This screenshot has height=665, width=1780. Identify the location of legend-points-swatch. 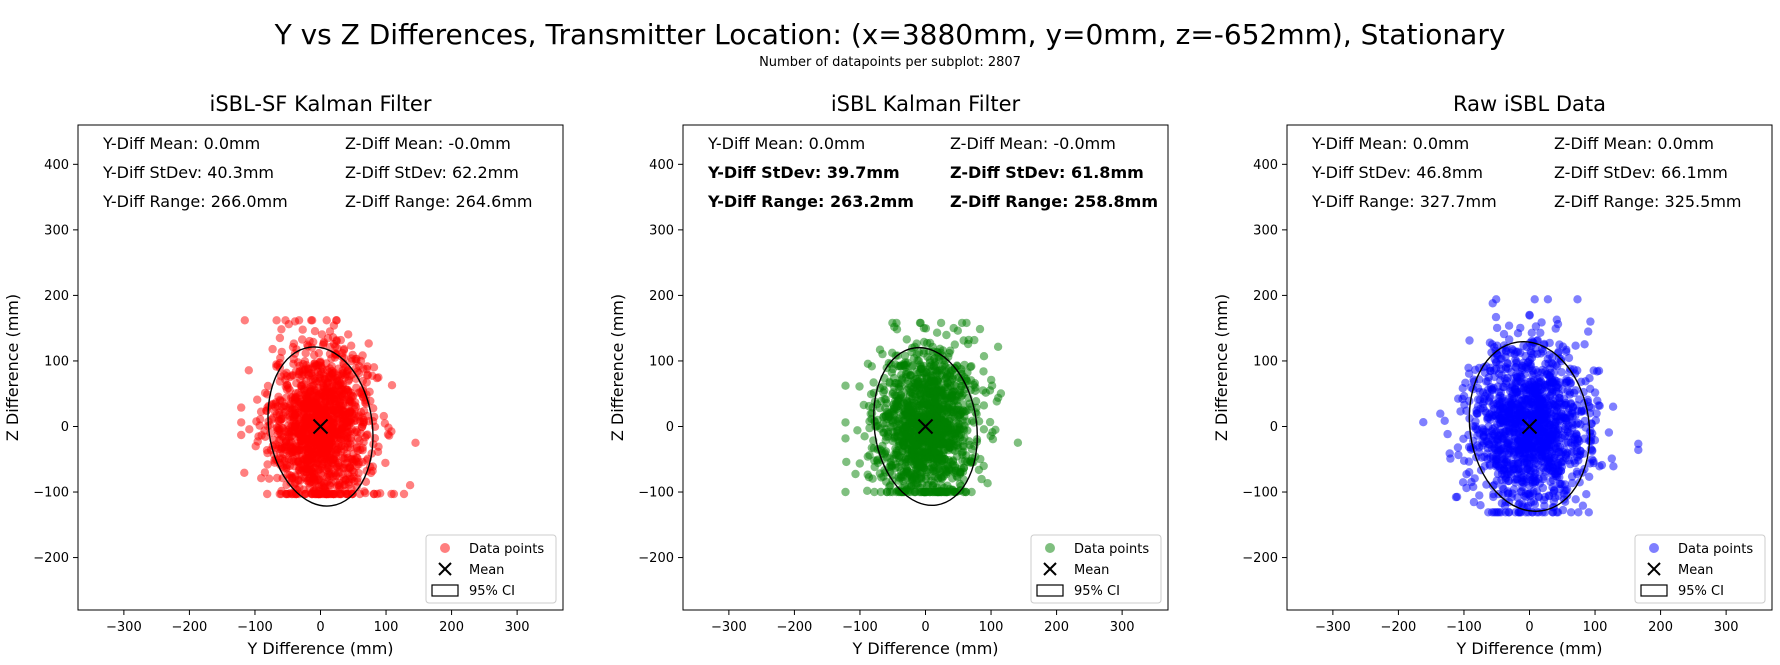
(1654, 548).